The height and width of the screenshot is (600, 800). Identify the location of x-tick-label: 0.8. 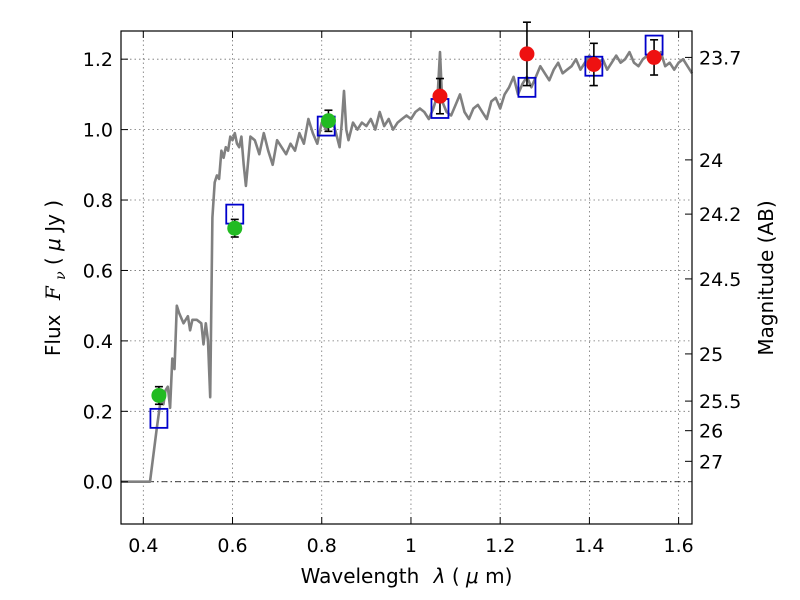
(322, 546).